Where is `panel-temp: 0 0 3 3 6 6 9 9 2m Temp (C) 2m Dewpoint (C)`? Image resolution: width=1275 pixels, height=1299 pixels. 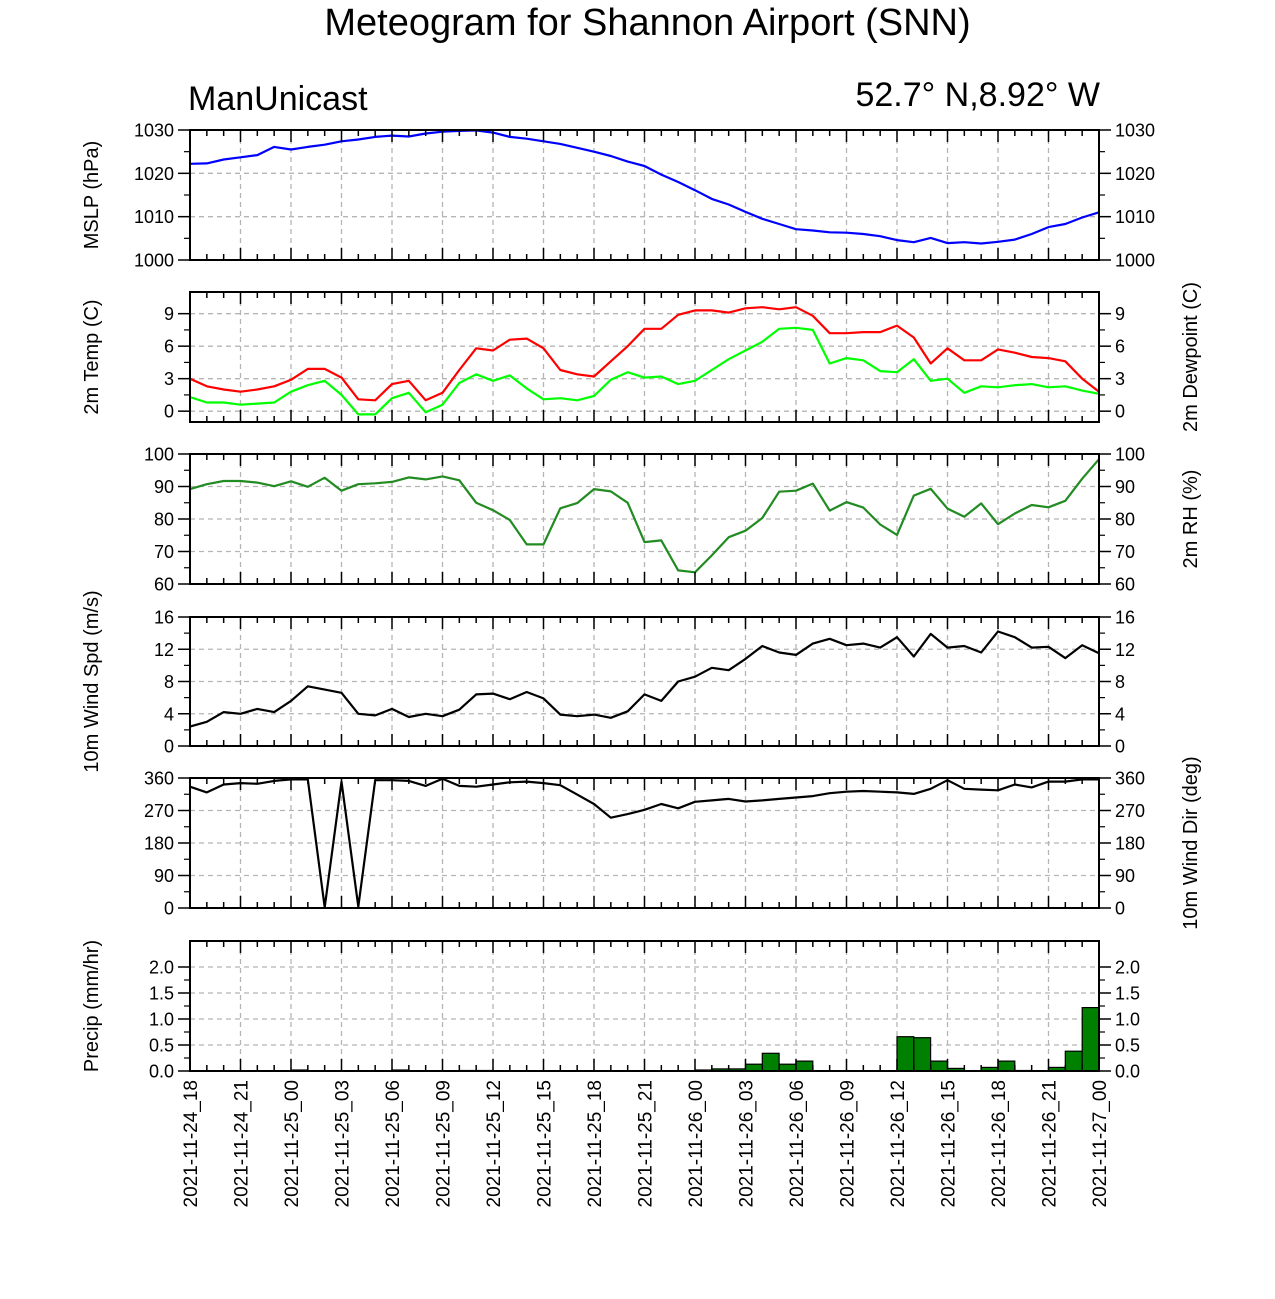 panel-temp: 0 0 3 3 6 6 9 9 2m Temp (C) 2m Dewpoint (C) is located at coordinates (641, 357).